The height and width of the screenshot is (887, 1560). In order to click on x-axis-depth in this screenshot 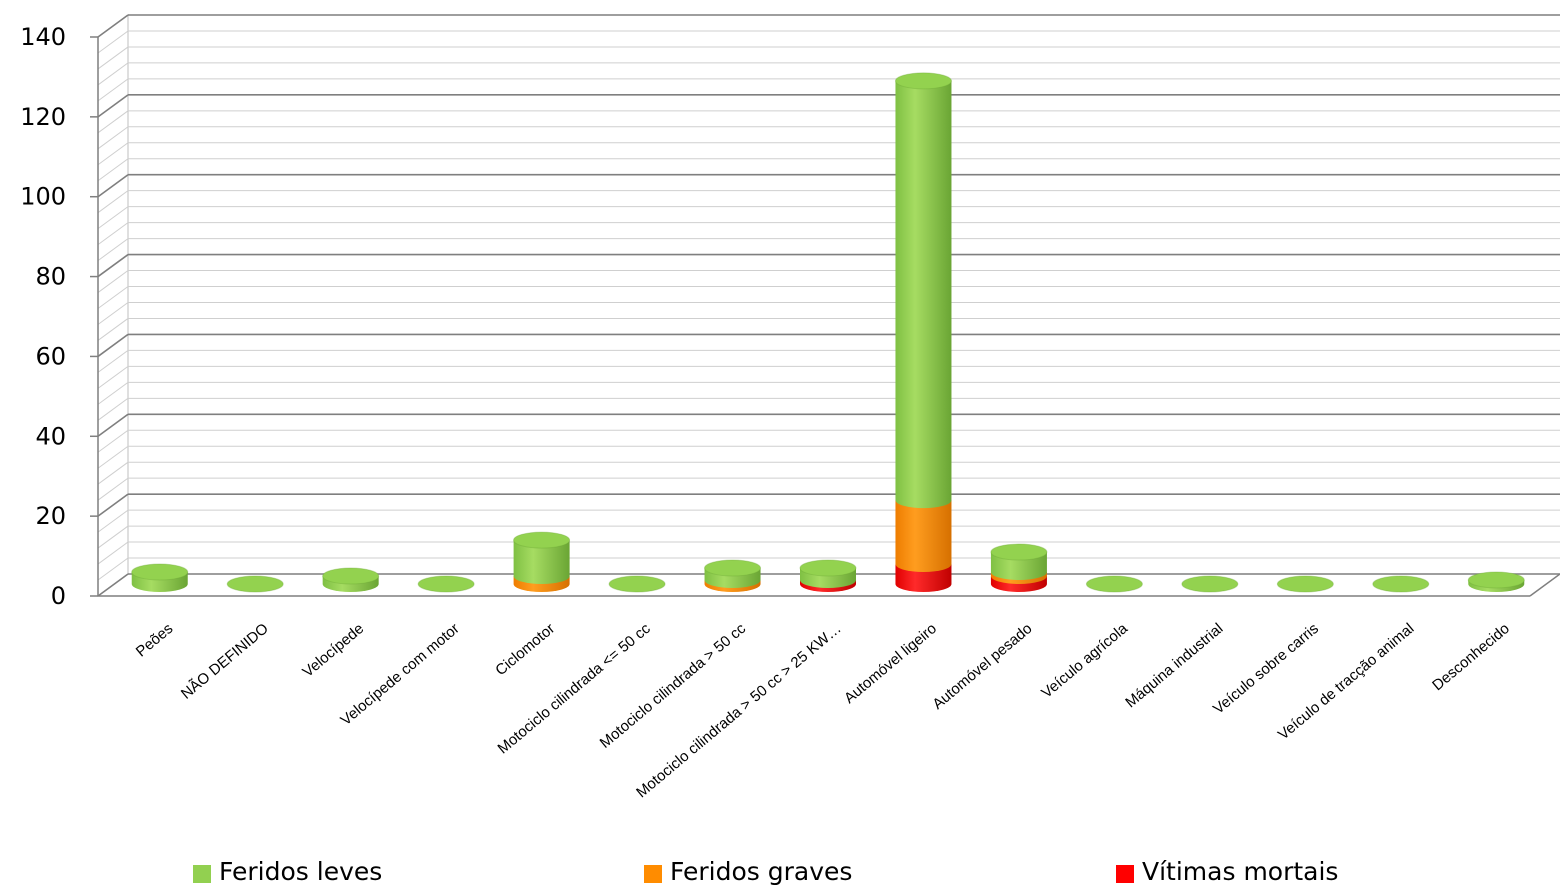, I will do `click(1544, 585)`.